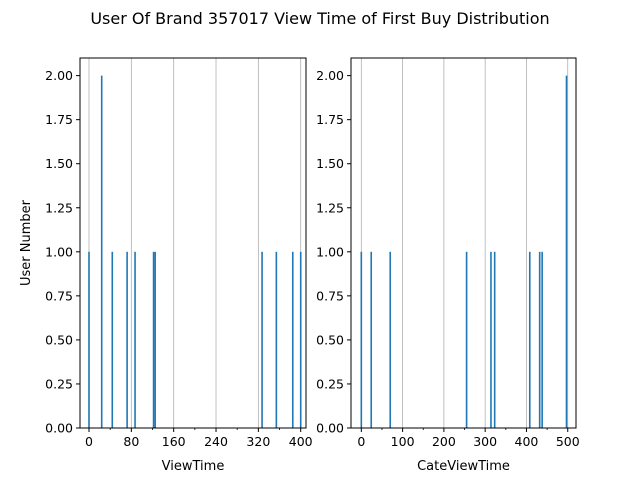 This screenshot has width=640, height=480. What do you see at coordinates (403, 441) in the screenshot?
I see `x-tick-label: 100` at bounding box center [403, 441].